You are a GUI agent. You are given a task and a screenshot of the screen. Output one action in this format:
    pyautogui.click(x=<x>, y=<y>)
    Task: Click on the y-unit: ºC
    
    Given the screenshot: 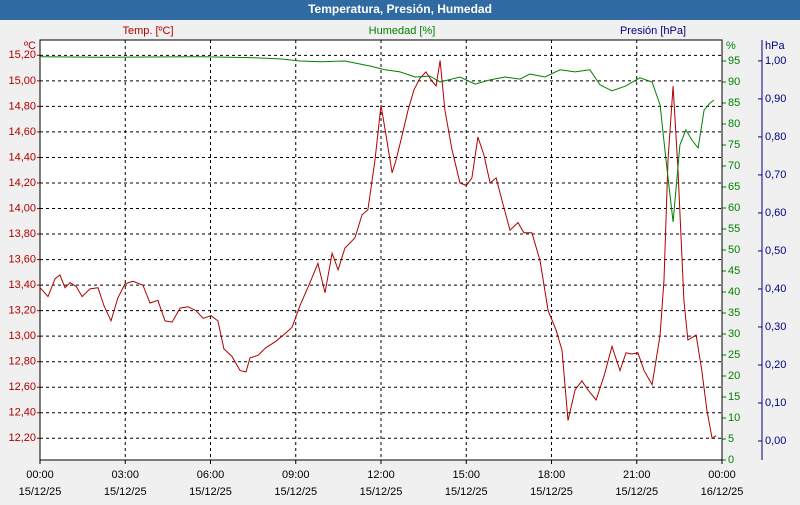 What is the action you would take?
    pyautogui.click(x=30, y=46)
    